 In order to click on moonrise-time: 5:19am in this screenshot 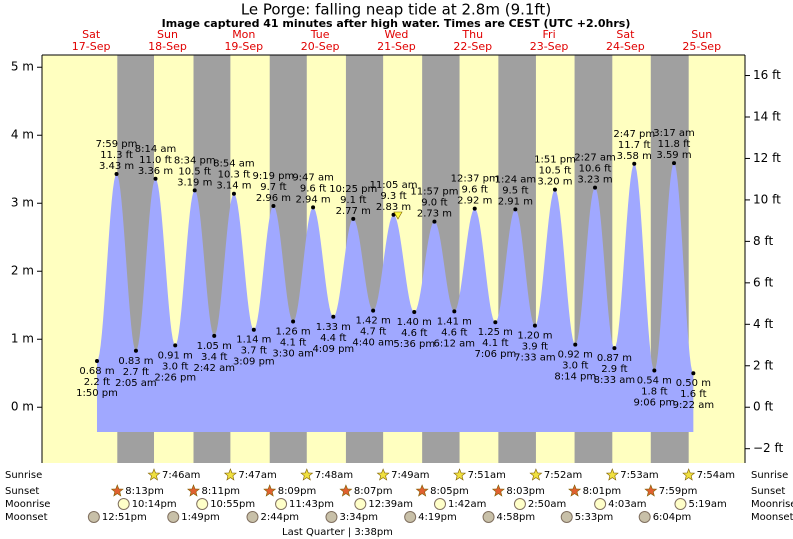, I will do `click(707, 504)`.